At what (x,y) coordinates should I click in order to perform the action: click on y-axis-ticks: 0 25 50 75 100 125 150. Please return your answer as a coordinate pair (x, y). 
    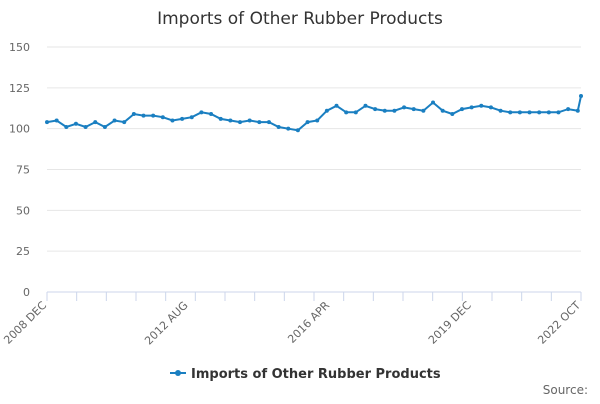
    Looking at the image, I should click on (19, 170).